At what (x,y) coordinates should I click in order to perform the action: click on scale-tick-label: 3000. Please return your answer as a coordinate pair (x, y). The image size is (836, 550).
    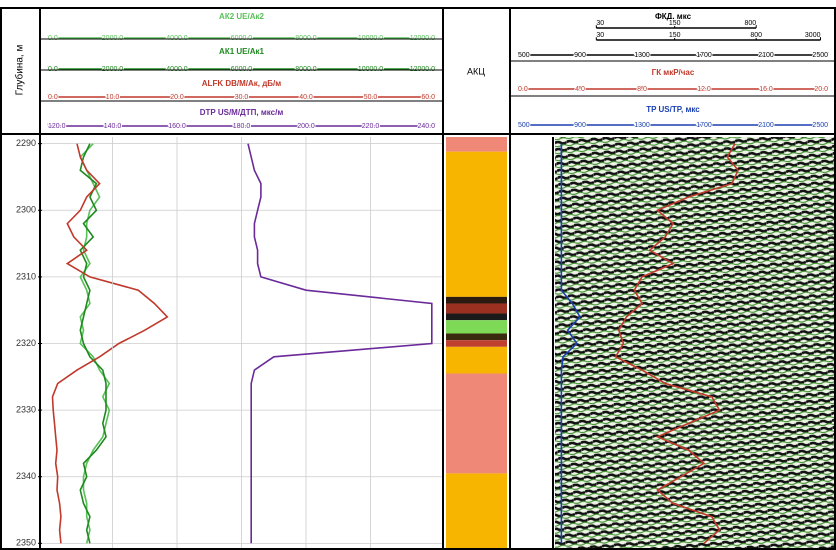
    Looking at the image, I should click on (813, 35).